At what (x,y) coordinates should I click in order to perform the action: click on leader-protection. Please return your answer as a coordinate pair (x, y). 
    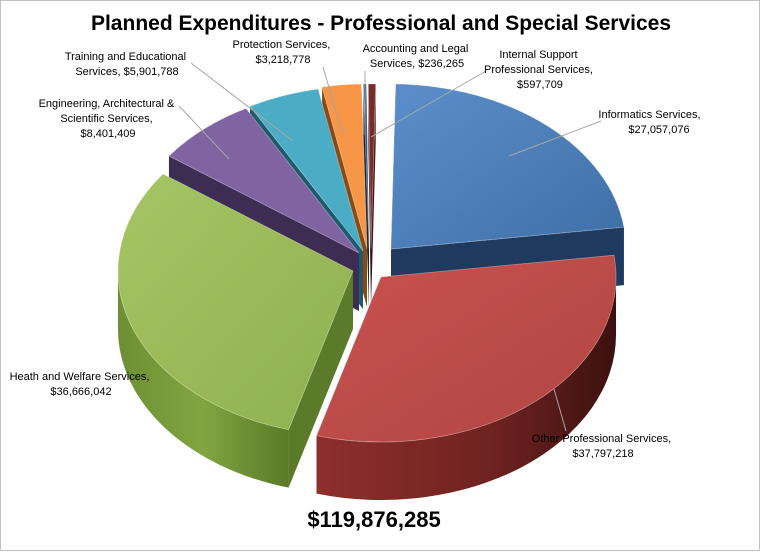
    Looking at the image, I should click on (333, 101).